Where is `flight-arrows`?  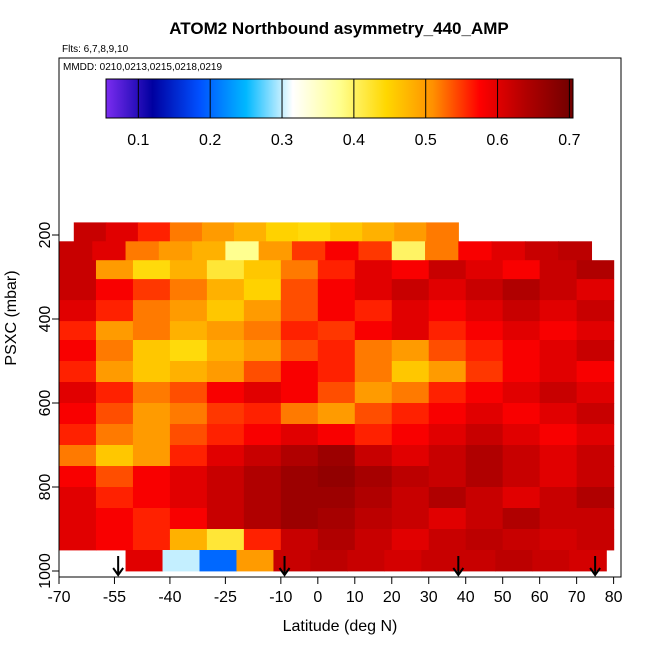
flight-arrows is located at coordinates (356, 566).